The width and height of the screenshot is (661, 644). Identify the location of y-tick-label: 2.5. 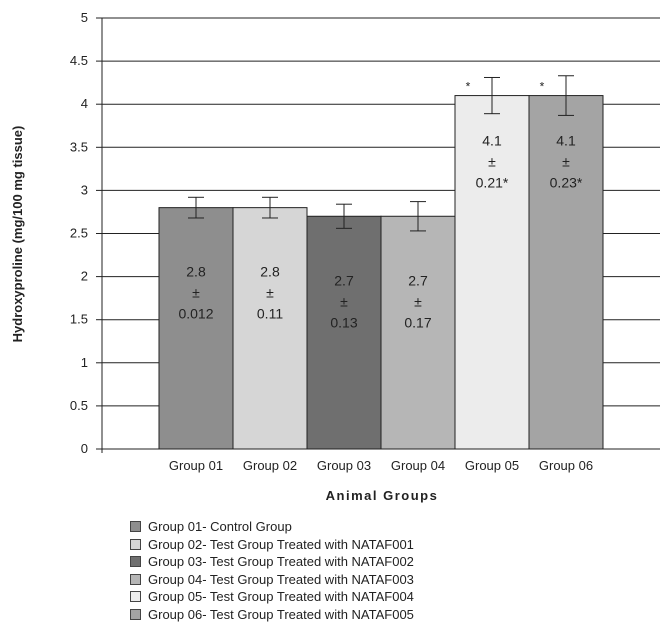
(79, 233).